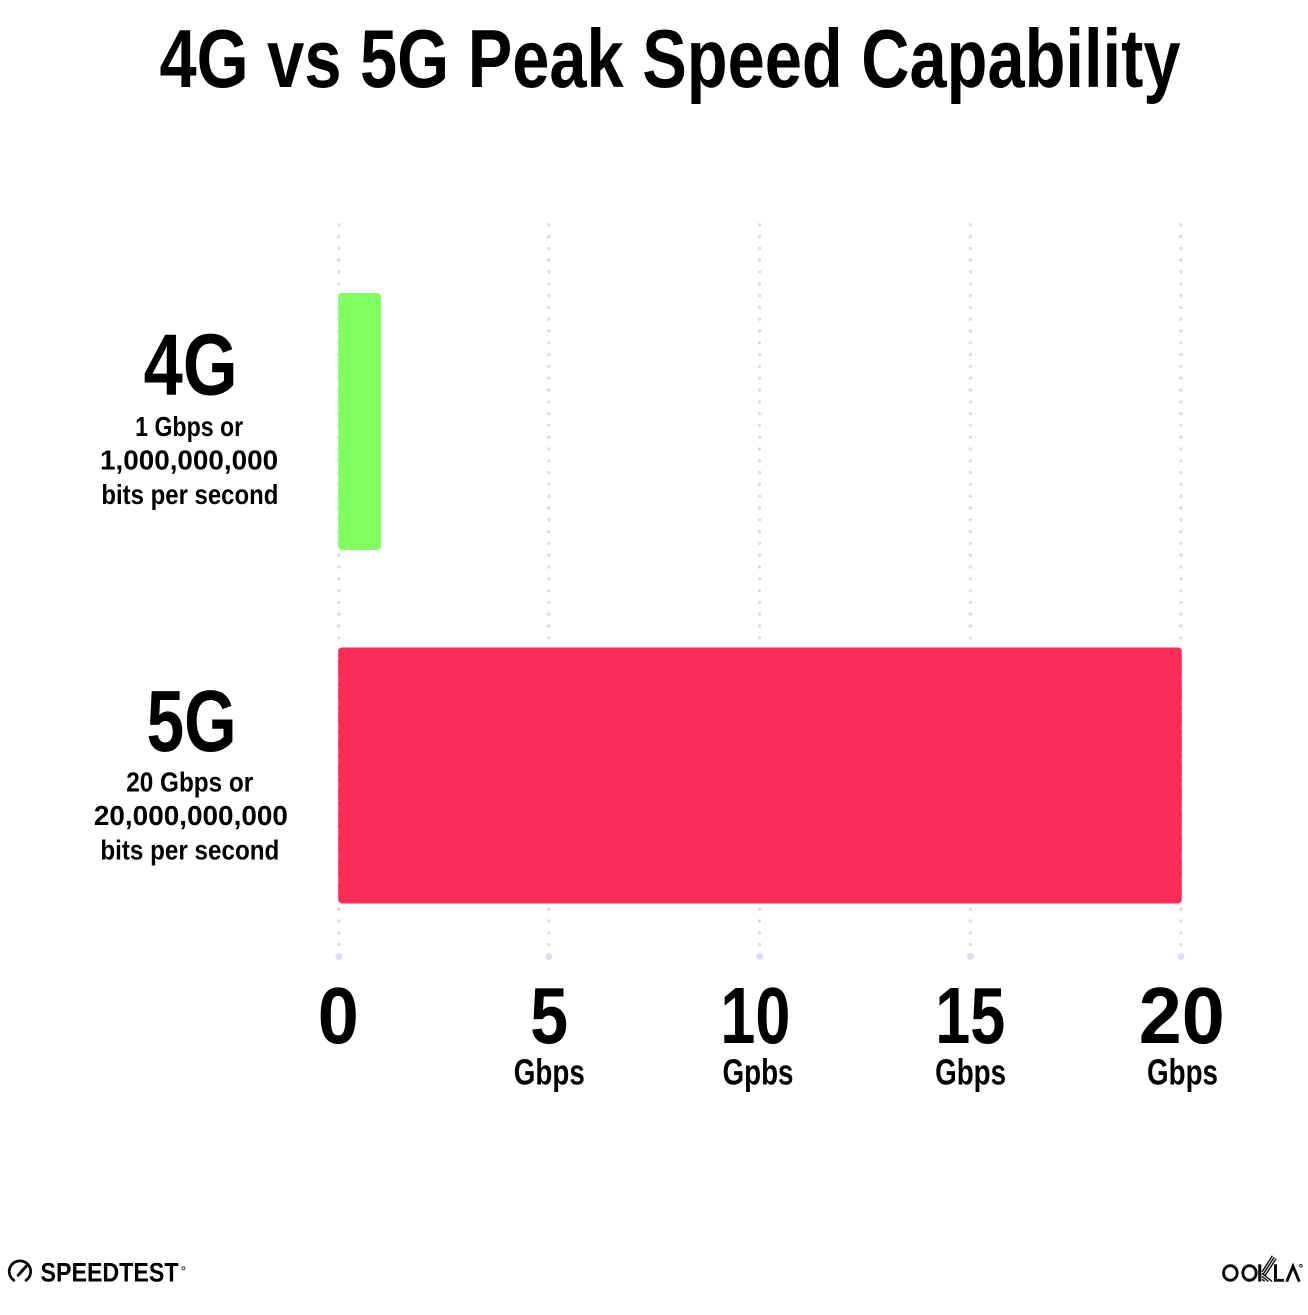 This screenshot has width=1308, height=1315. I want to click on svg-text: 5G, so click(192, 721).